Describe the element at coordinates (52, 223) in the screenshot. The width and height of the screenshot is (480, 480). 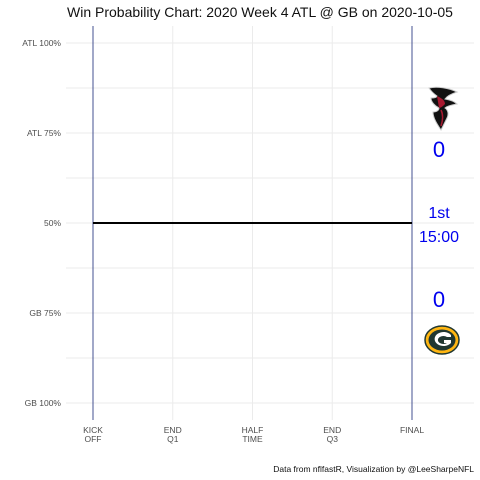
I see `y-tick-label: 50%` at that location.